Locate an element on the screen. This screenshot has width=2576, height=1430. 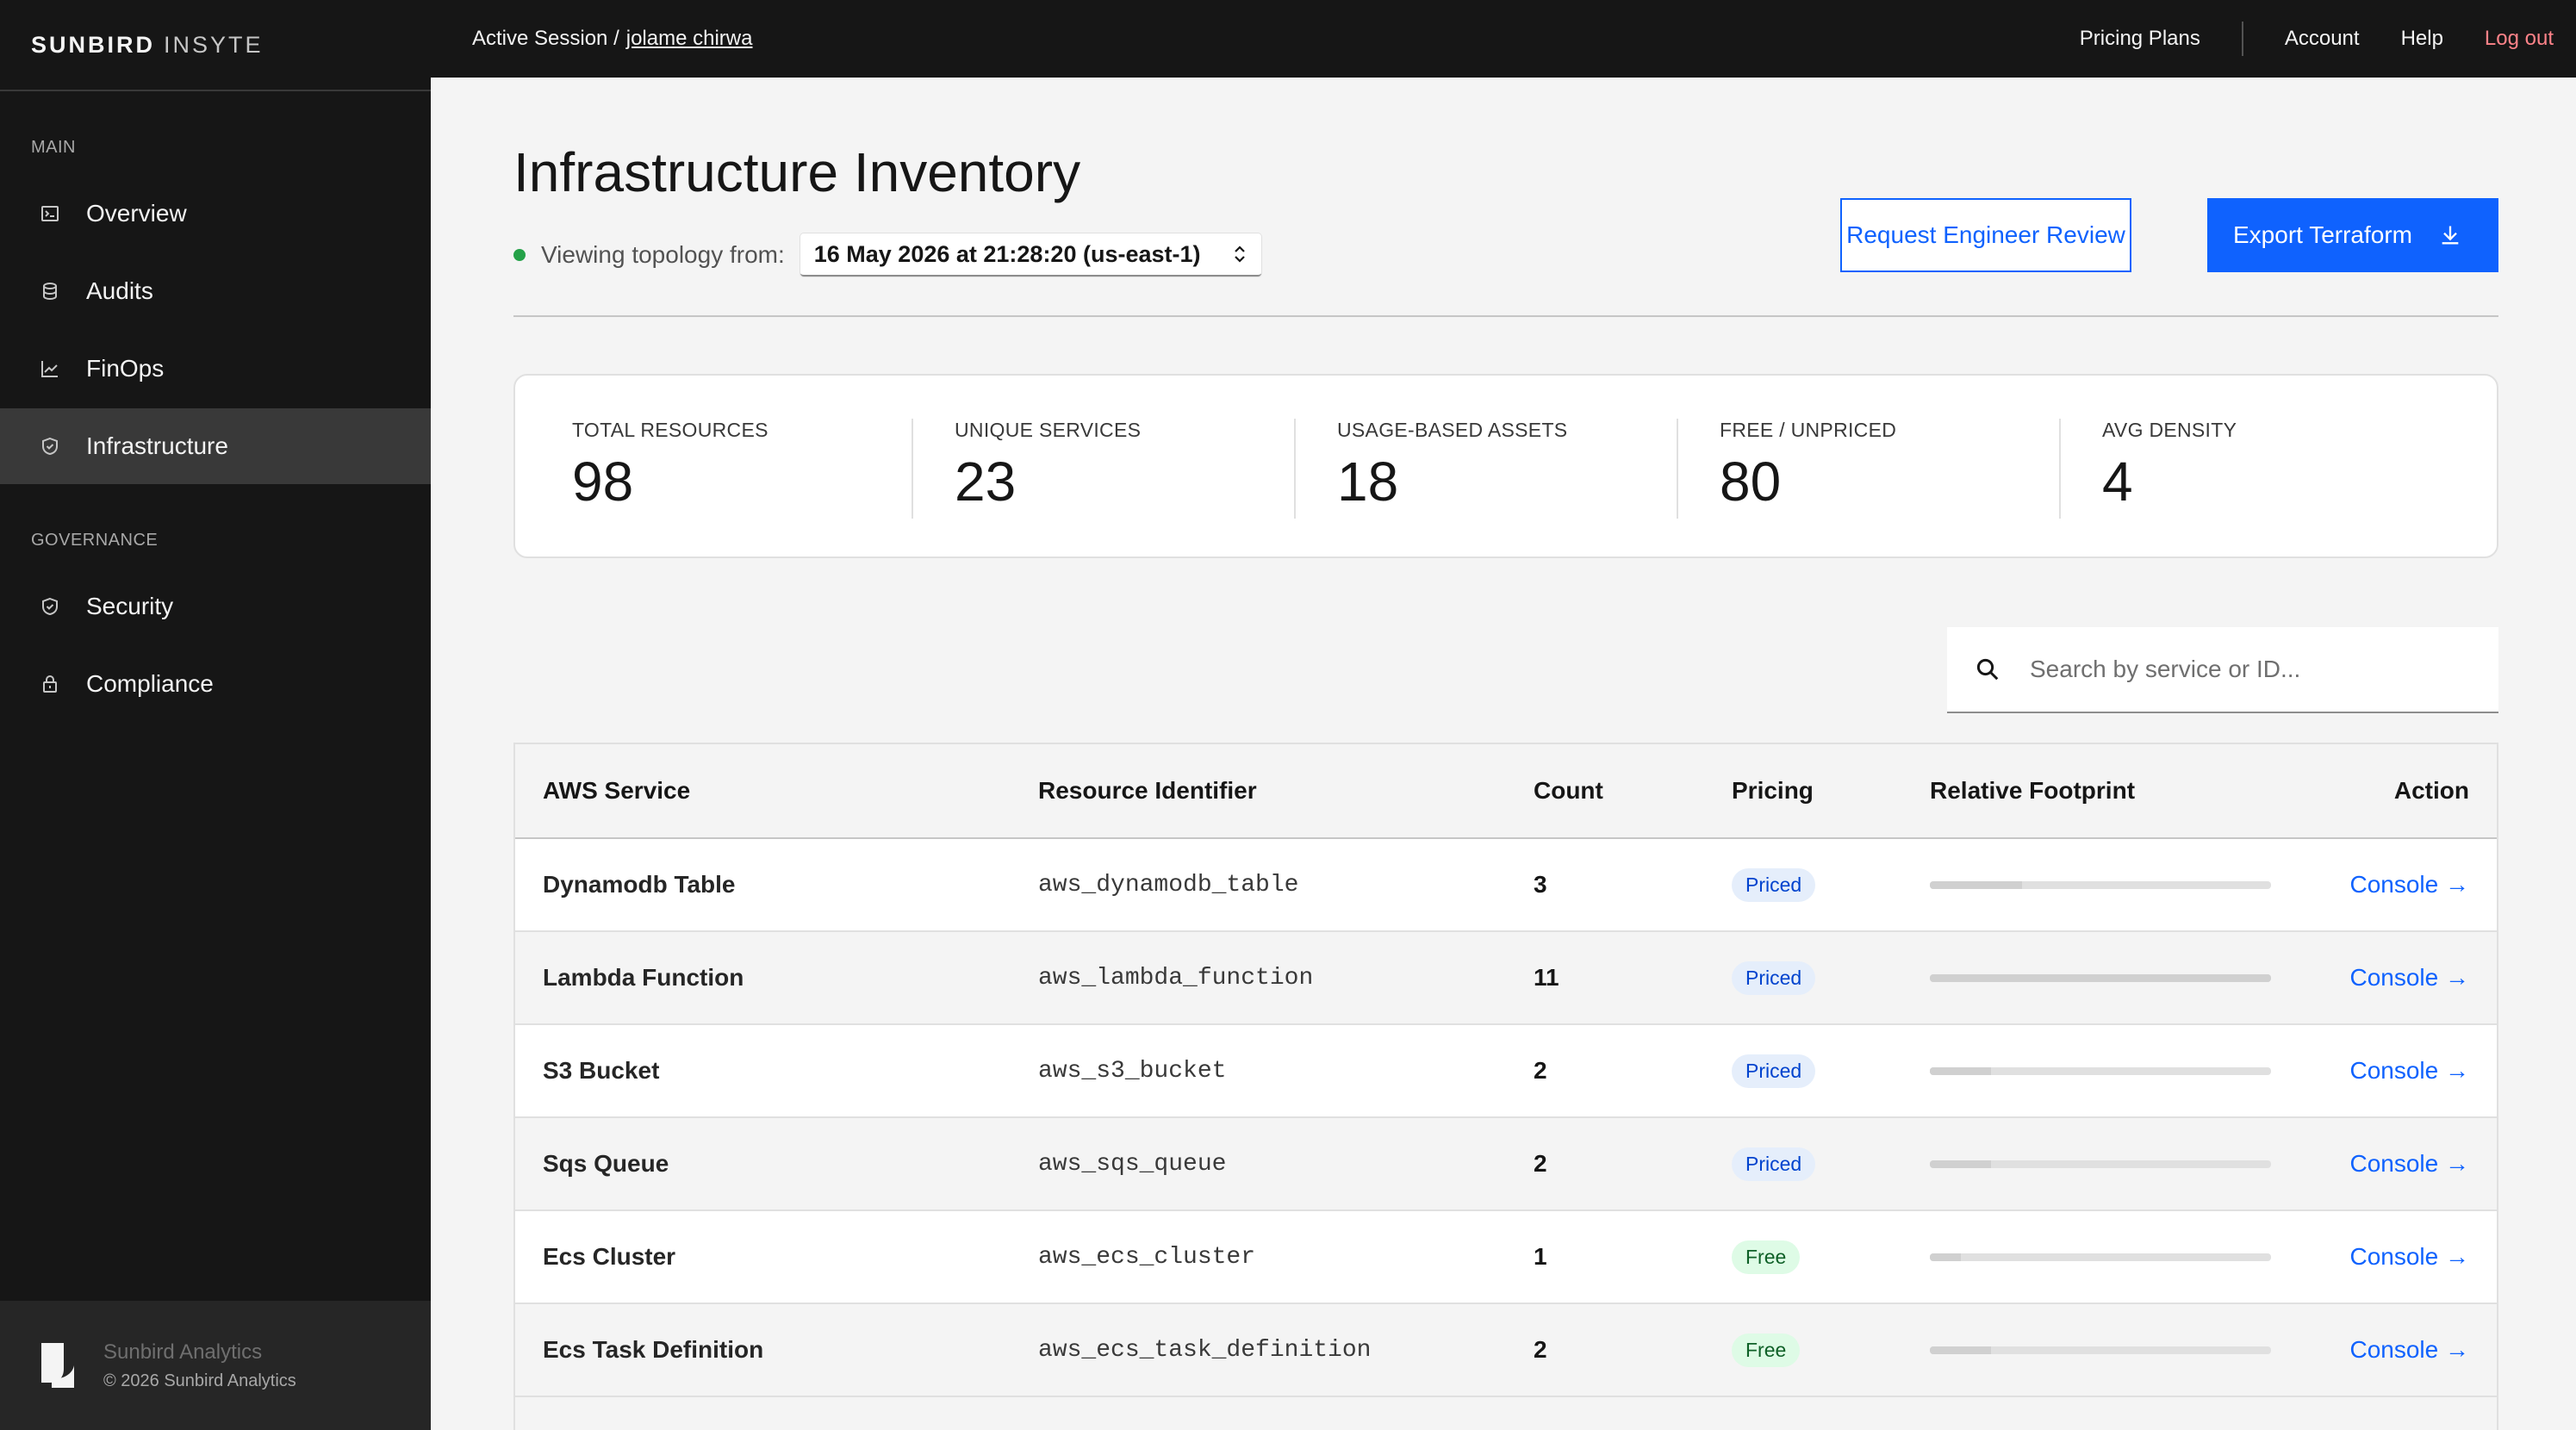
top-divider is located at coordinates (2242, 39).